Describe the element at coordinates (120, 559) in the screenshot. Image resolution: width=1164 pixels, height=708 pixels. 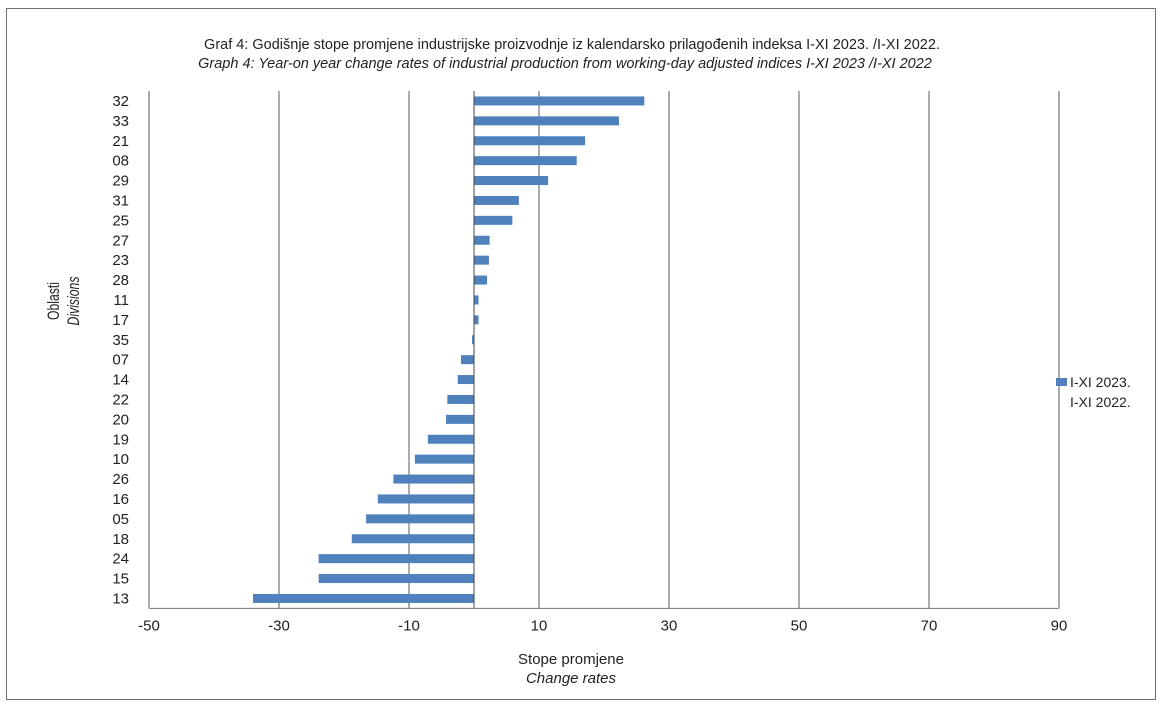
I see `category-label-24: 24` at that location.